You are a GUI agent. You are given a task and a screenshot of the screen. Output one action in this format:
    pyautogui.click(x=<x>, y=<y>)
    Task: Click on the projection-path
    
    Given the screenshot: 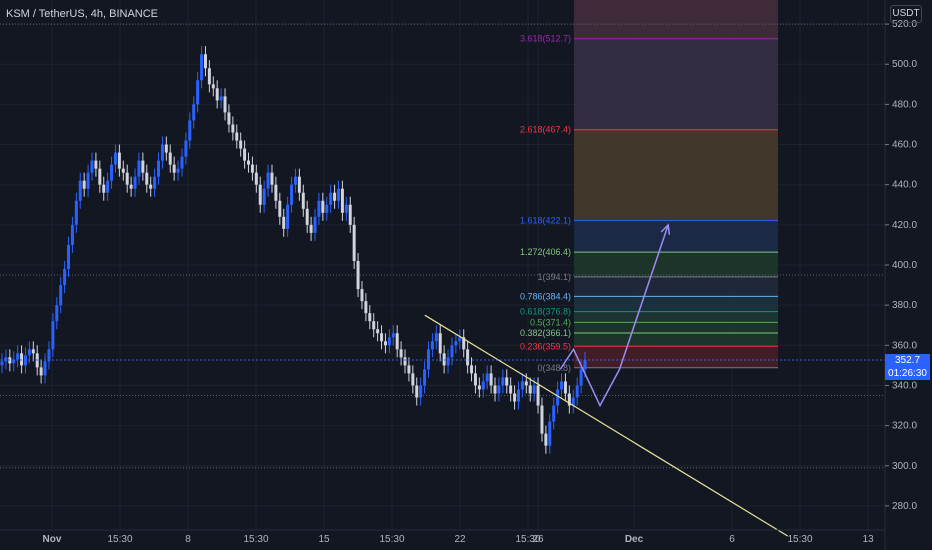 What is the action you would take?
    pyautogui.click(x=614, y=316)
    